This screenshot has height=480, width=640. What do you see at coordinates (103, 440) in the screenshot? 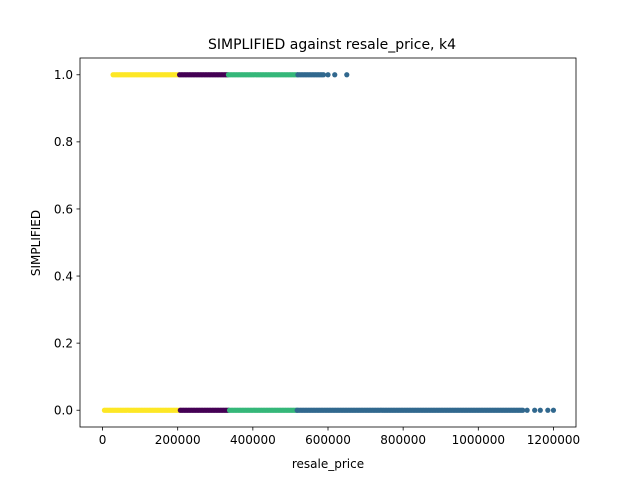
I see `x-tick-label: 0` at bounding box center [103, 440].